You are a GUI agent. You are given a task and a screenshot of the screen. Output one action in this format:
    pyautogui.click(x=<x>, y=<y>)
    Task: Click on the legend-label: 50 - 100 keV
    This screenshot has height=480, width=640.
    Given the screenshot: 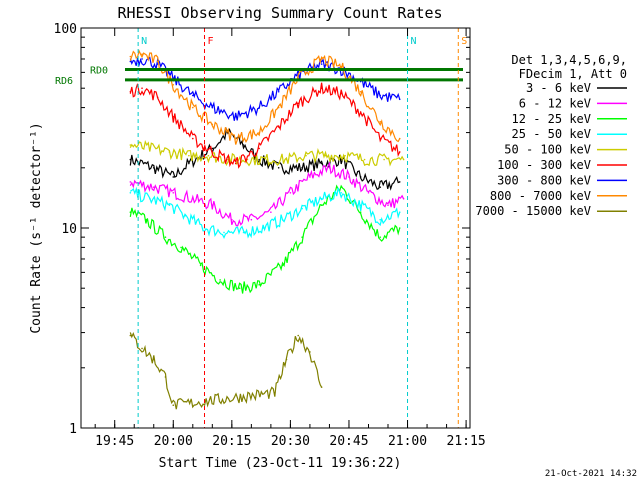 What is the action you would take?
    pyautogui.click(x=547, y=150)
    